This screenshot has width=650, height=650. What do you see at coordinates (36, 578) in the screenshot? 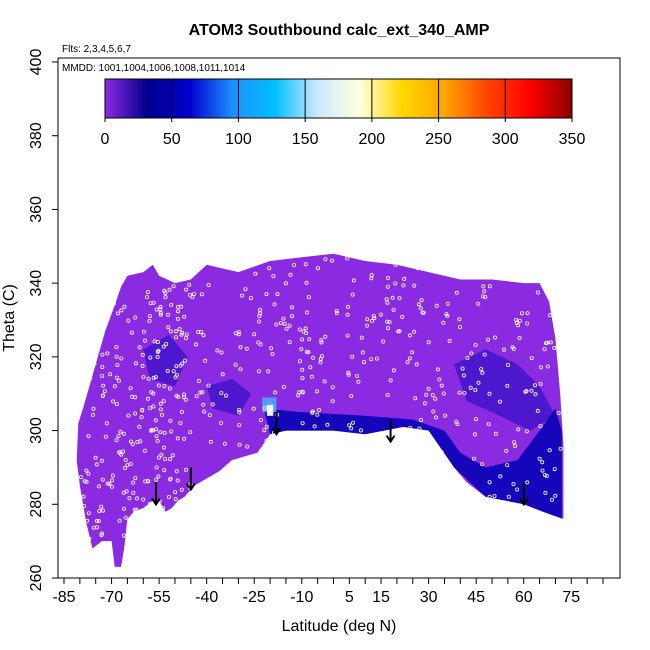
I see `y-tick-label: 260` at bounding box center [36, 578].